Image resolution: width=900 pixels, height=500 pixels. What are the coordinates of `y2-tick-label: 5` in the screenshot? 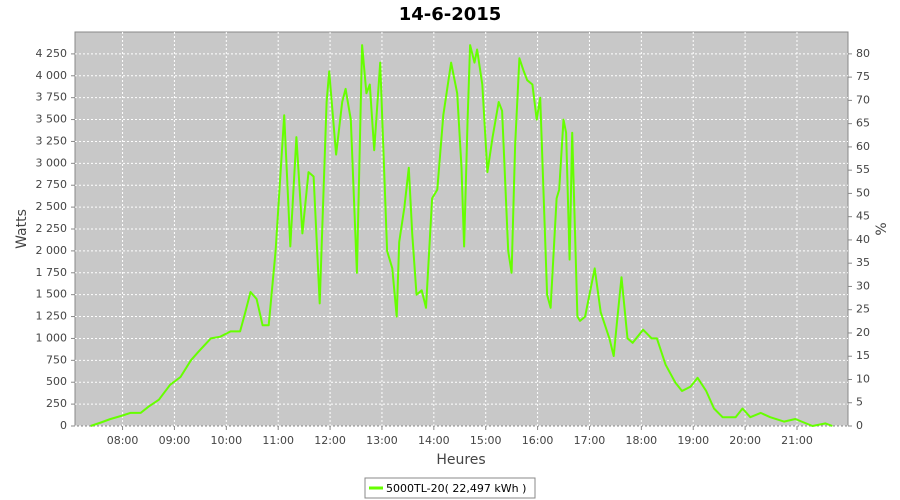 It's located at (859, 402).